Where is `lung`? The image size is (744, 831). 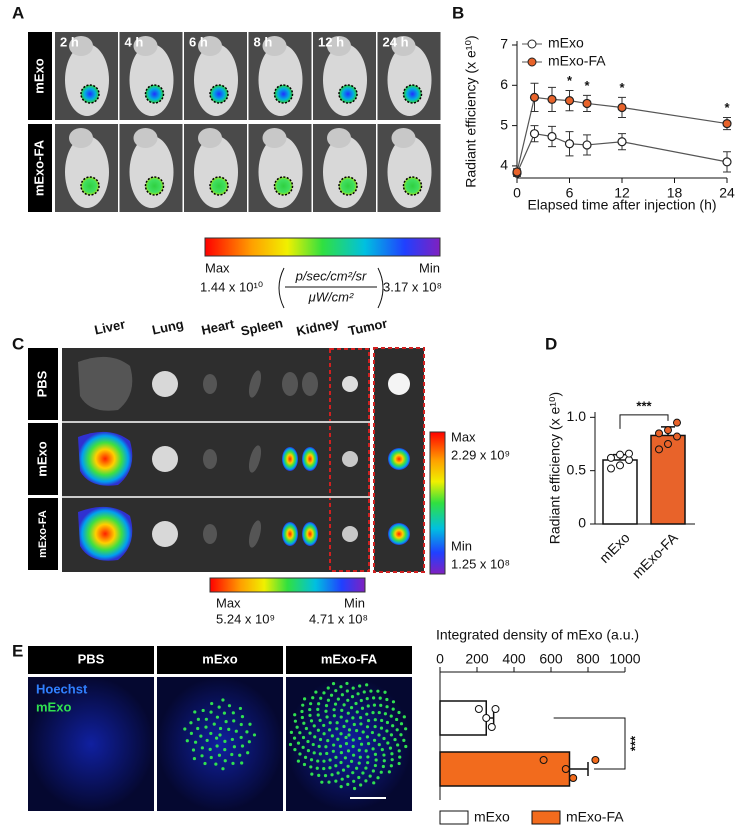
lung is located at coordinates (165, 384).